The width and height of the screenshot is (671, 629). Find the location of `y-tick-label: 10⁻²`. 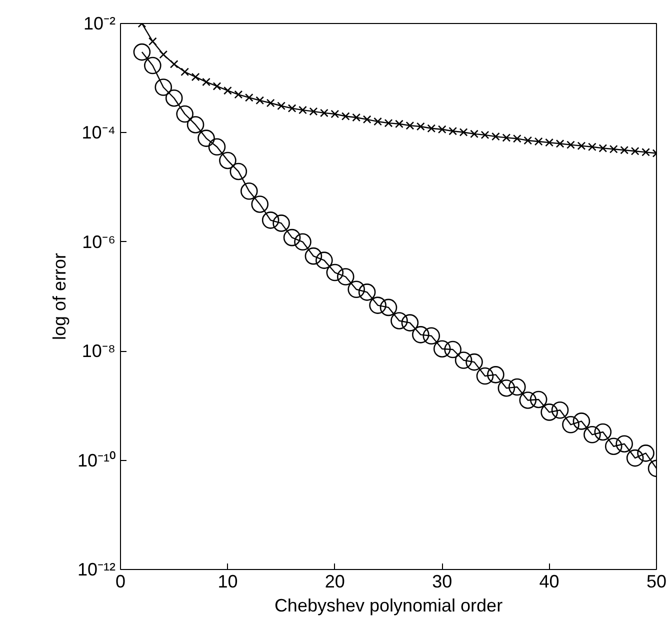

y-tick-label: 10⁻² is located at coordinates (99, 24).